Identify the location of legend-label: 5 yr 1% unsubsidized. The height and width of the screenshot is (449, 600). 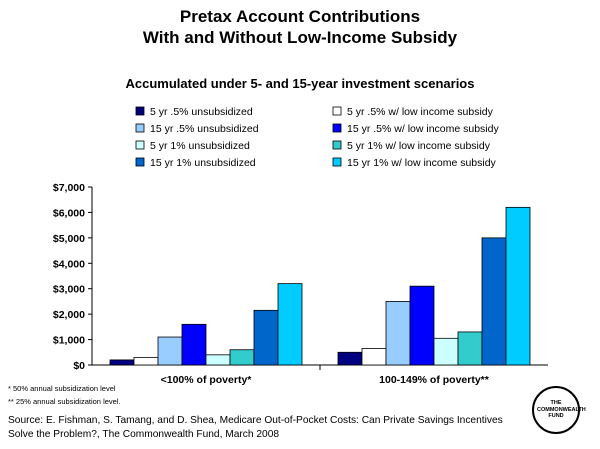
(200, 146).